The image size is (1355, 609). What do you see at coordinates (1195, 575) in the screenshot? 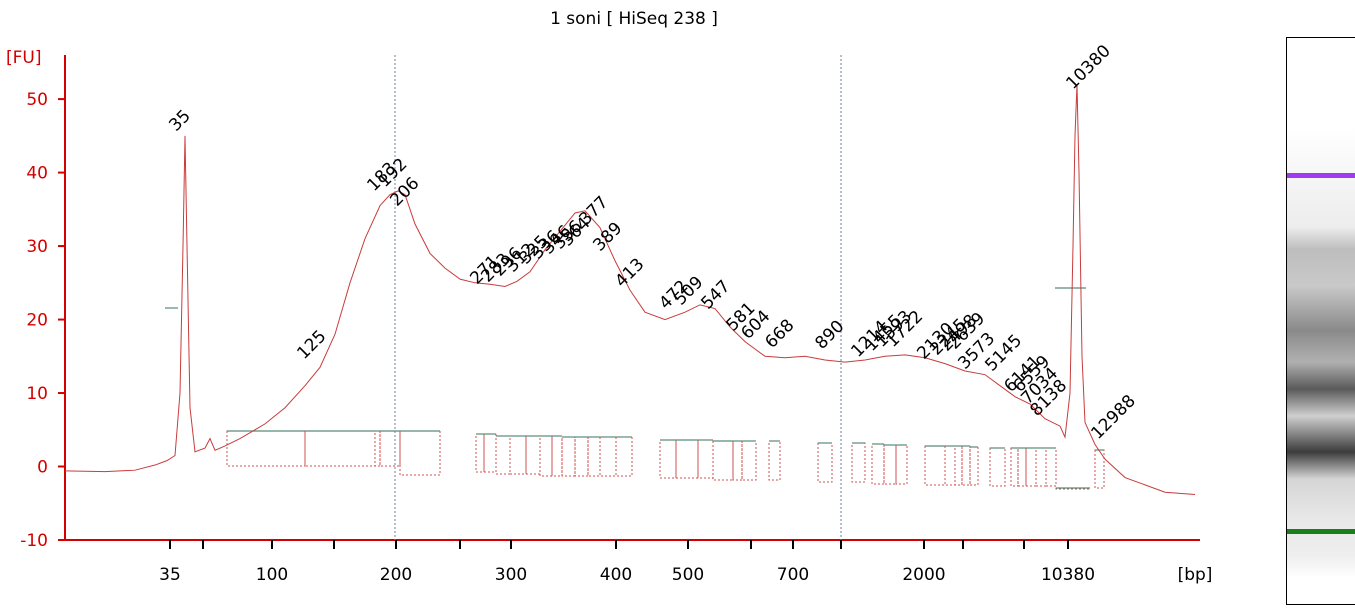
I see `x-axis-label: [bp]` at bounding box center [1195, 575].